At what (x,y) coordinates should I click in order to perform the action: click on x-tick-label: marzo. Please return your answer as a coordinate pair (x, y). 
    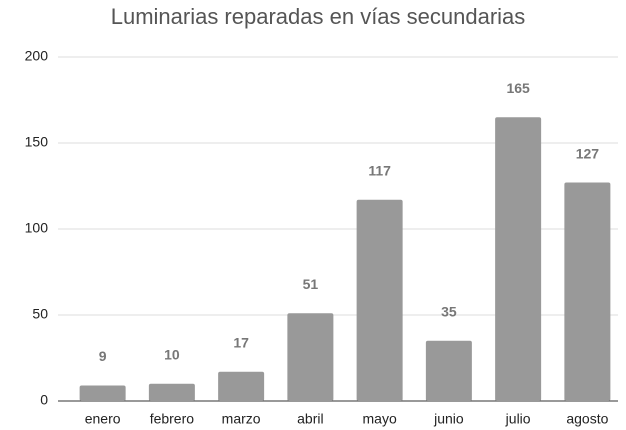
    Looking at the image, I should click on (241, 419).